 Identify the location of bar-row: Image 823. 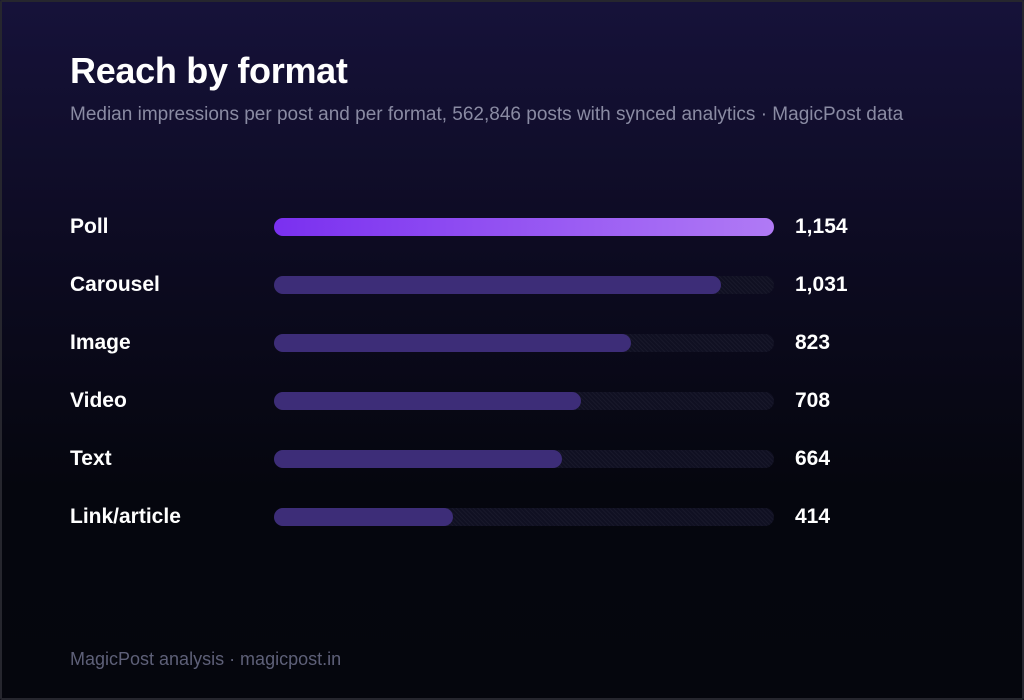
(500, 344).